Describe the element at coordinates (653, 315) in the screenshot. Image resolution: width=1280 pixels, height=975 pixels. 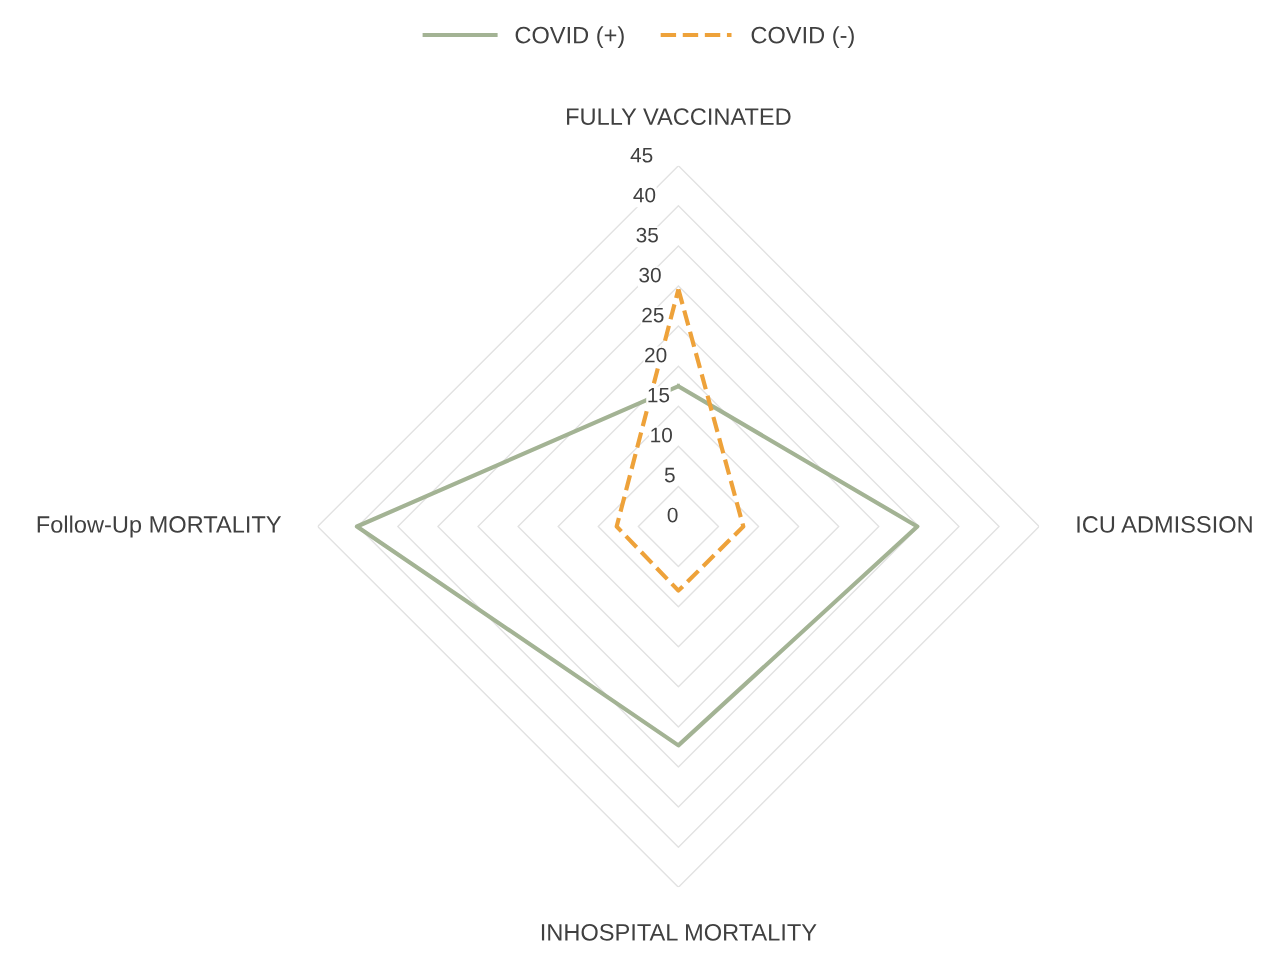
I see `y-tick-label: 25` at that location.